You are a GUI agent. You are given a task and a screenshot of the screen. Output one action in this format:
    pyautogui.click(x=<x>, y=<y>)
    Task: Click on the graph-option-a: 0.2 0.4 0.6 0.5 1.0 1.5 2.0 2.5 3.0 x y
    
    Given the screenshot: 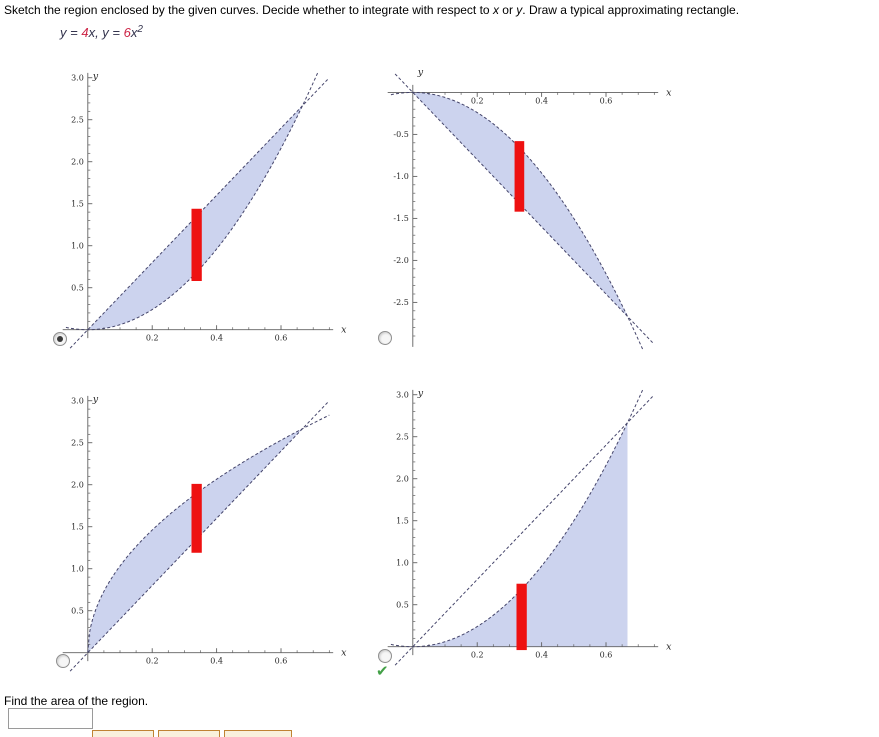 What is the action you would take?
    pyautogui.click(x=201, y=219)
    